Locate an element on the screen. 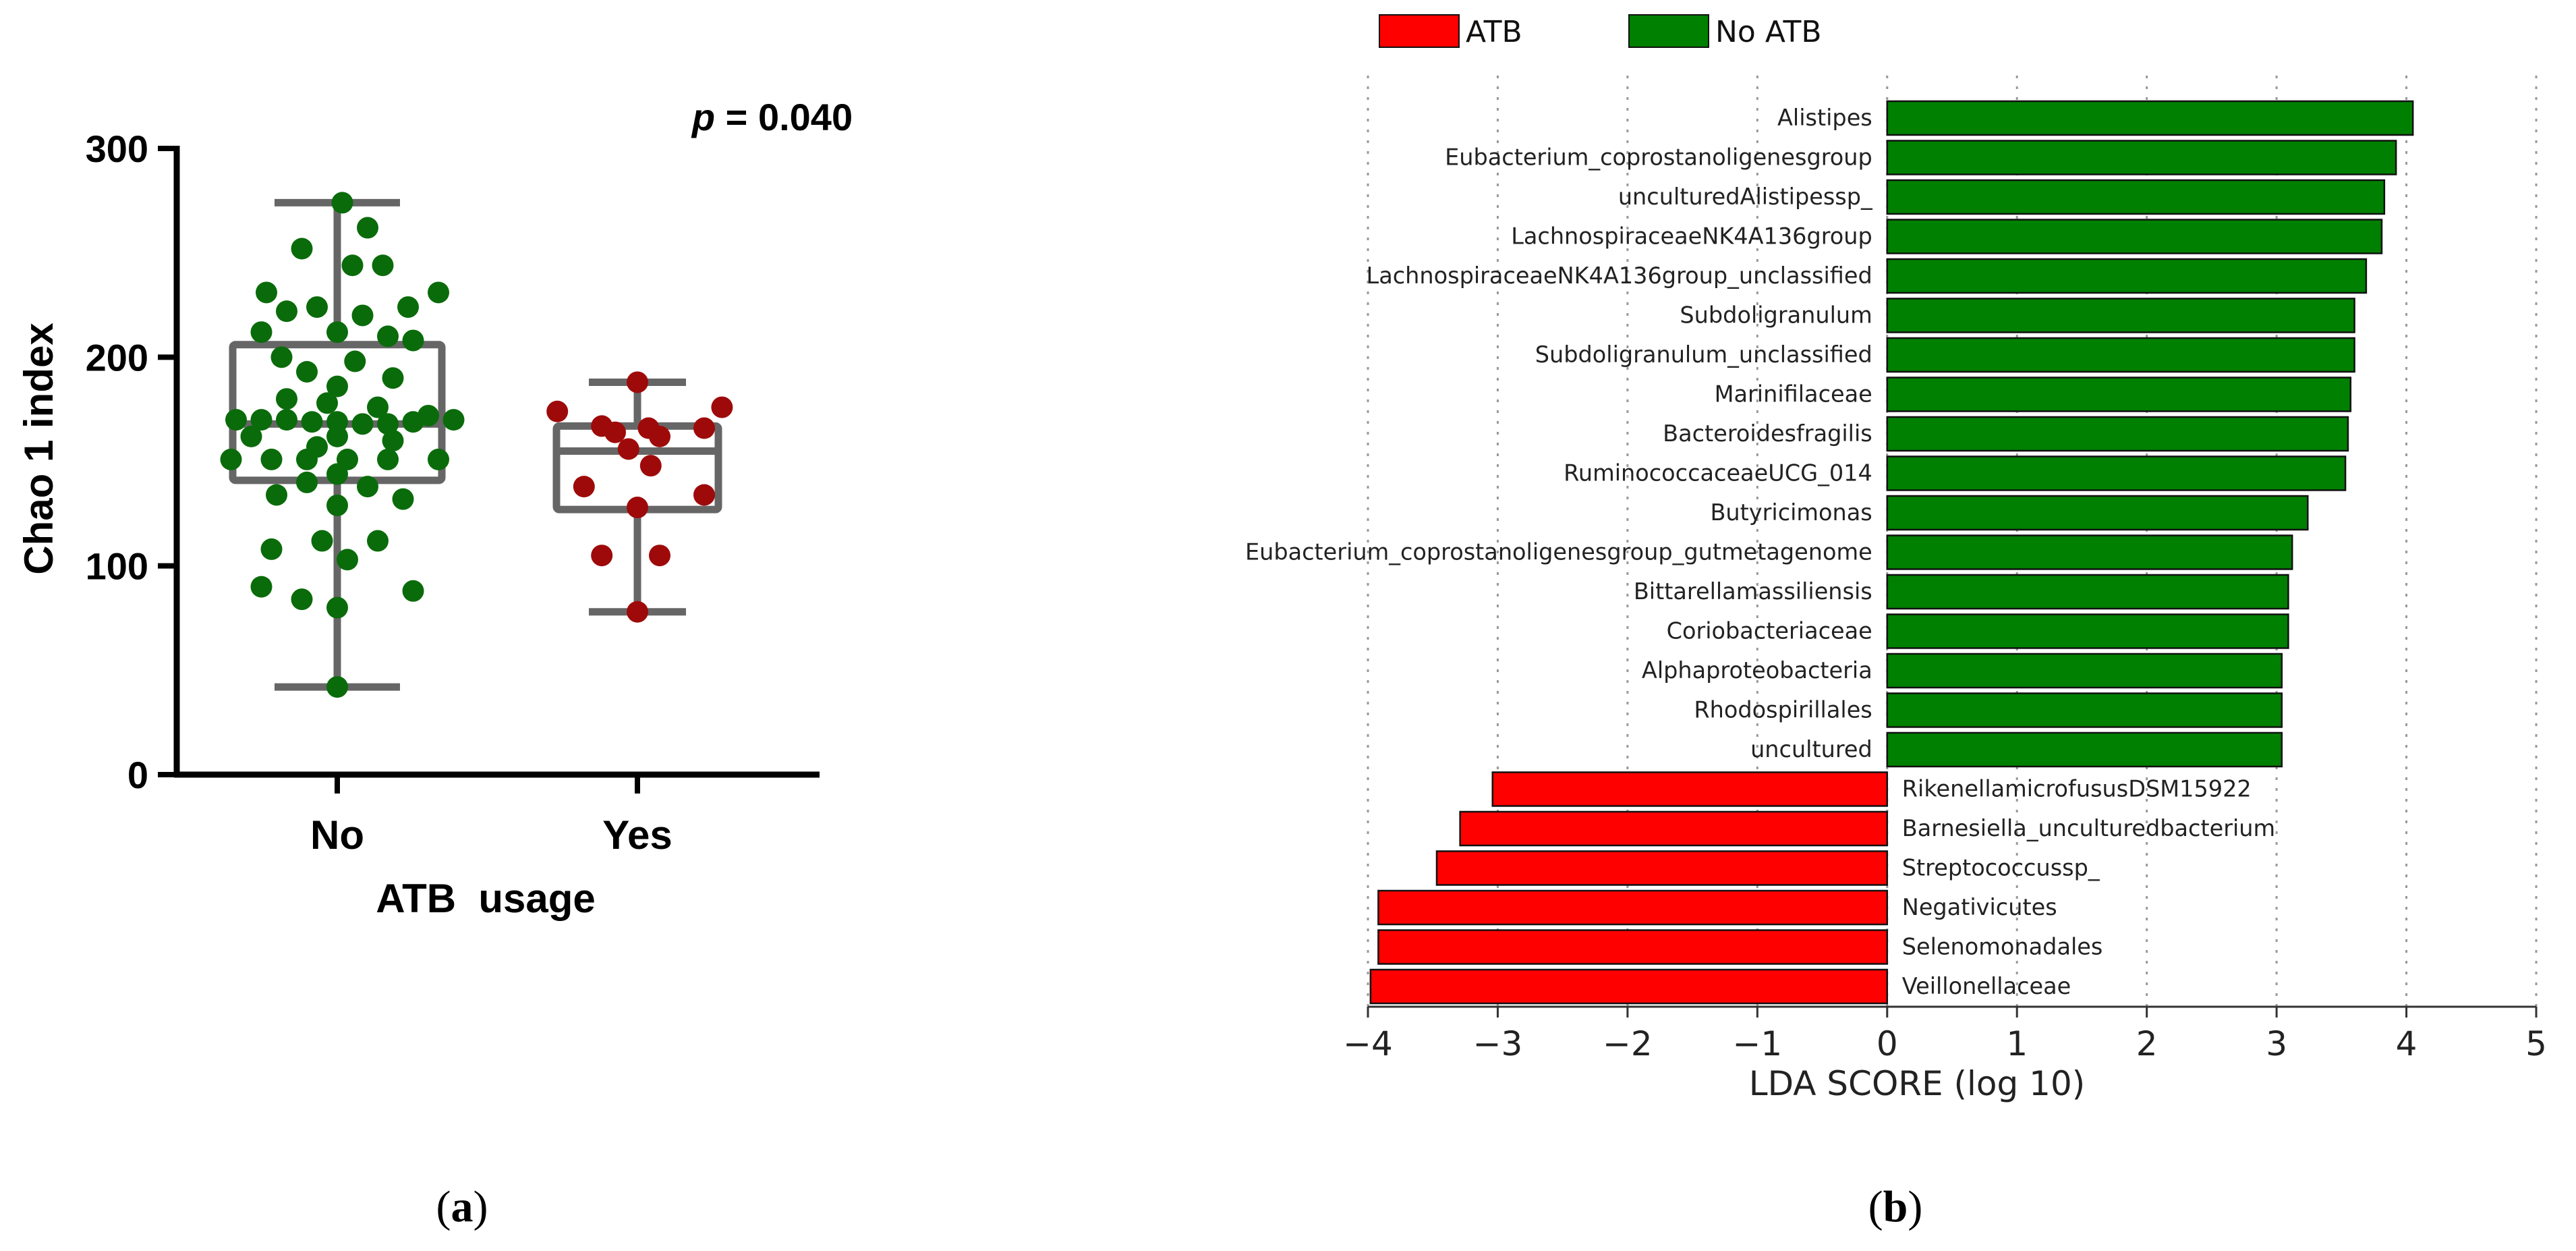  caption-a-open: ( is located at coordinates (443, 1206).